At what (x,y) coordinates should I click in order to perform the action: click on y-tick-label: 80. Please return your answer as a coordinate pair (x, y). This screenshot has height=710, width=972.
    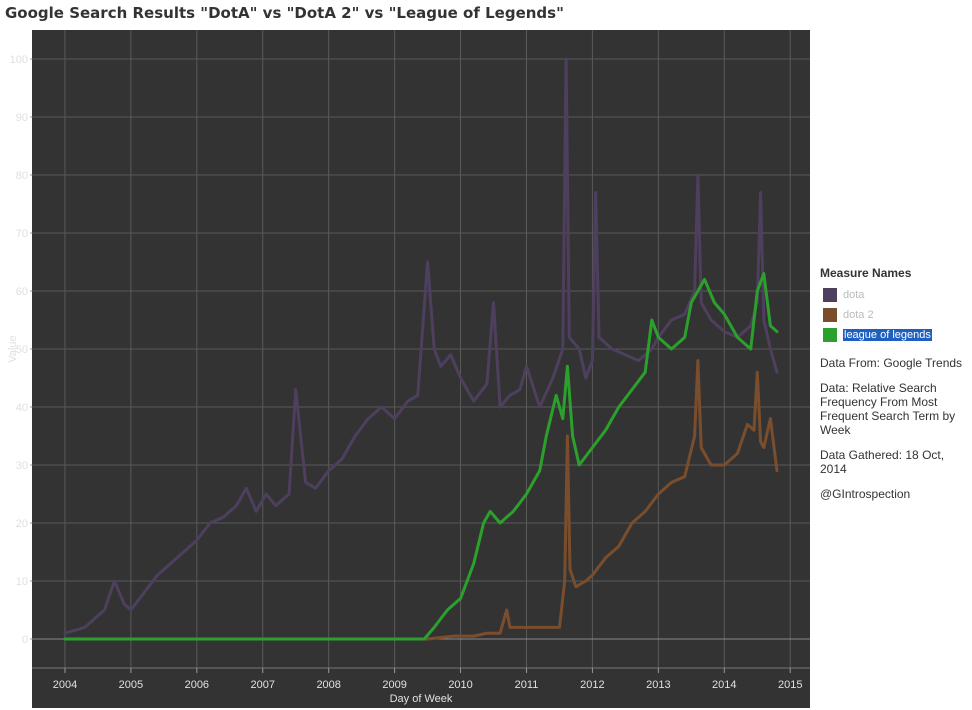
    Looking at the image, I should click on (22, 176).